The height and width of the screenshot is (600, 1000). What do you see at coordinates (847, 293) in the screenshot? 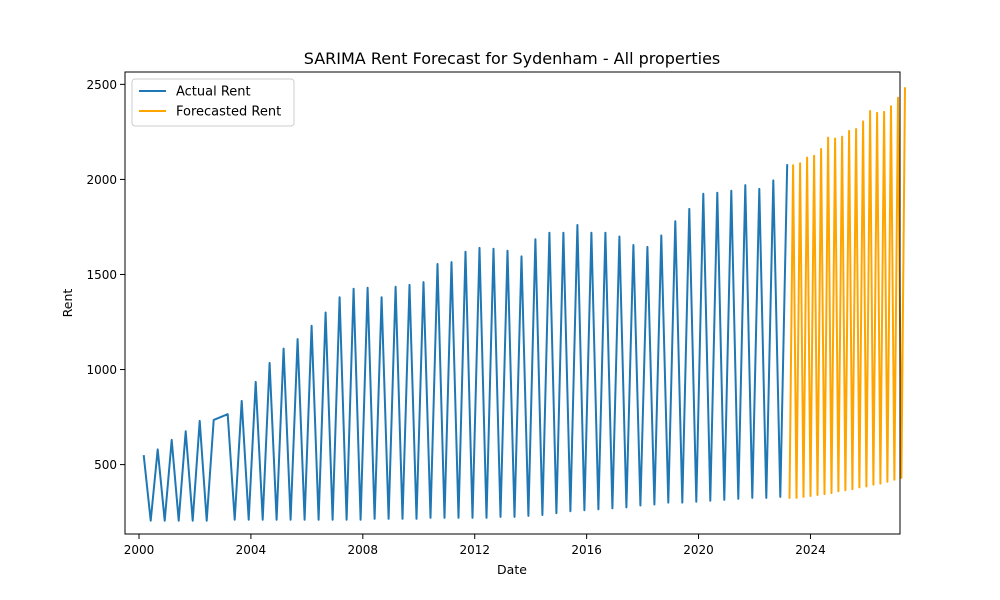
I see `series-line-forecast` at bounding box center [847, 293].